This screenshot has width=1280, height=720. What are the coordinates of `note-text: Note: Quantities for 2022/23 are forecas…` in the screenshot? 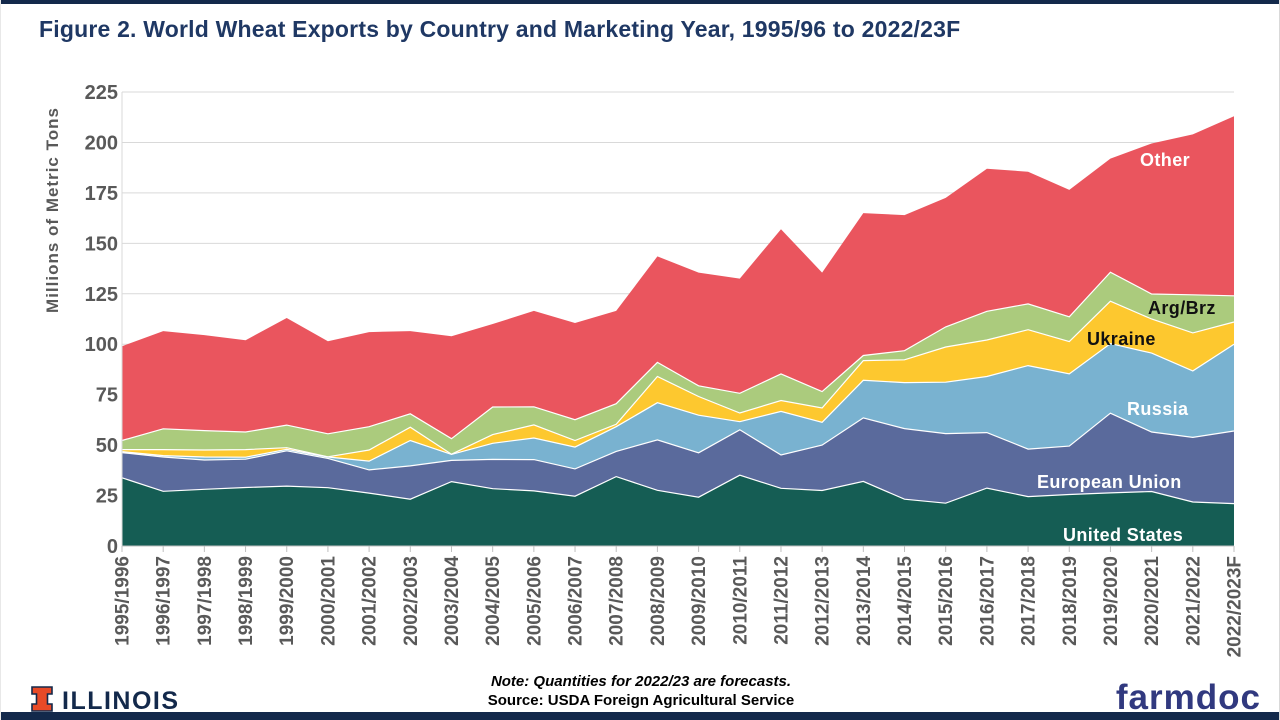 It's located at (641, 681).